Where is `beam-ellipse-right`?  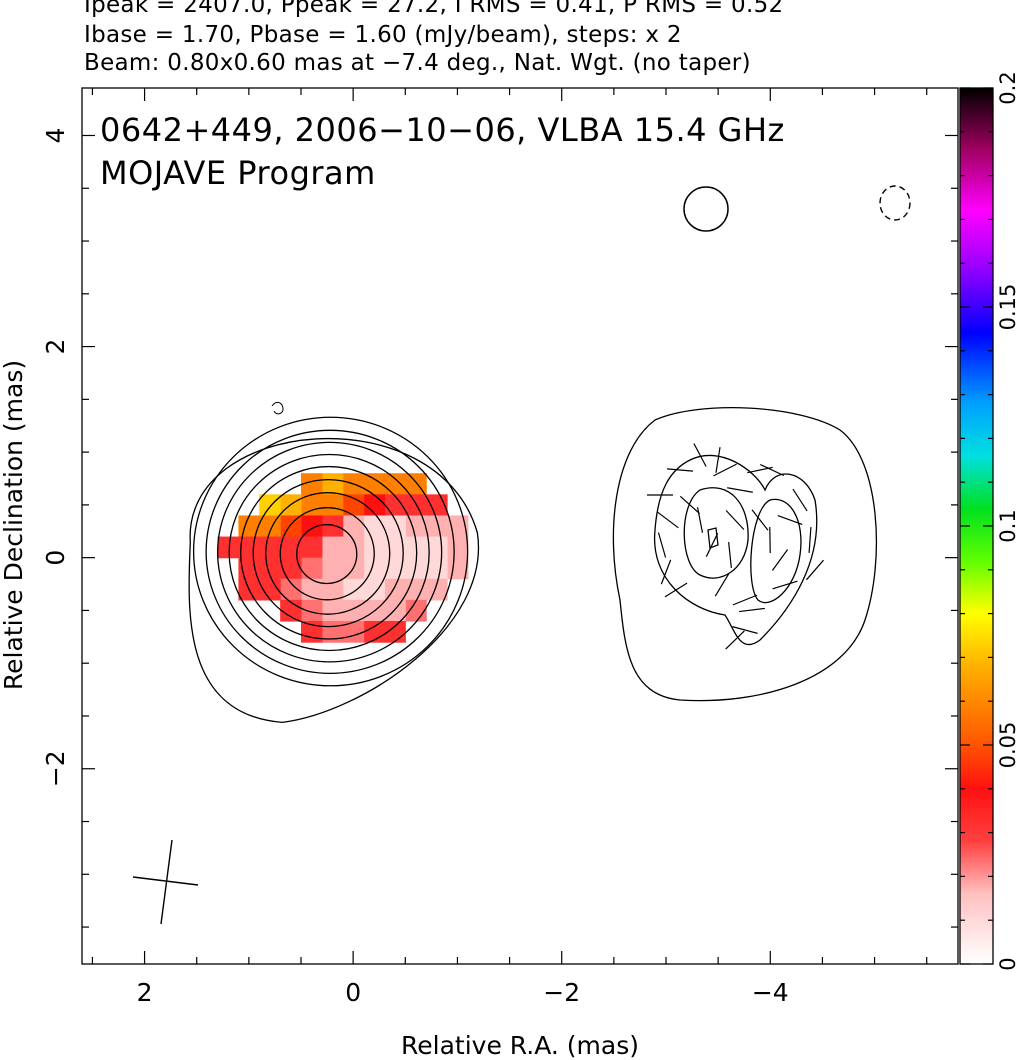 beam-ellipse-right is located at coordinates (895, 203).